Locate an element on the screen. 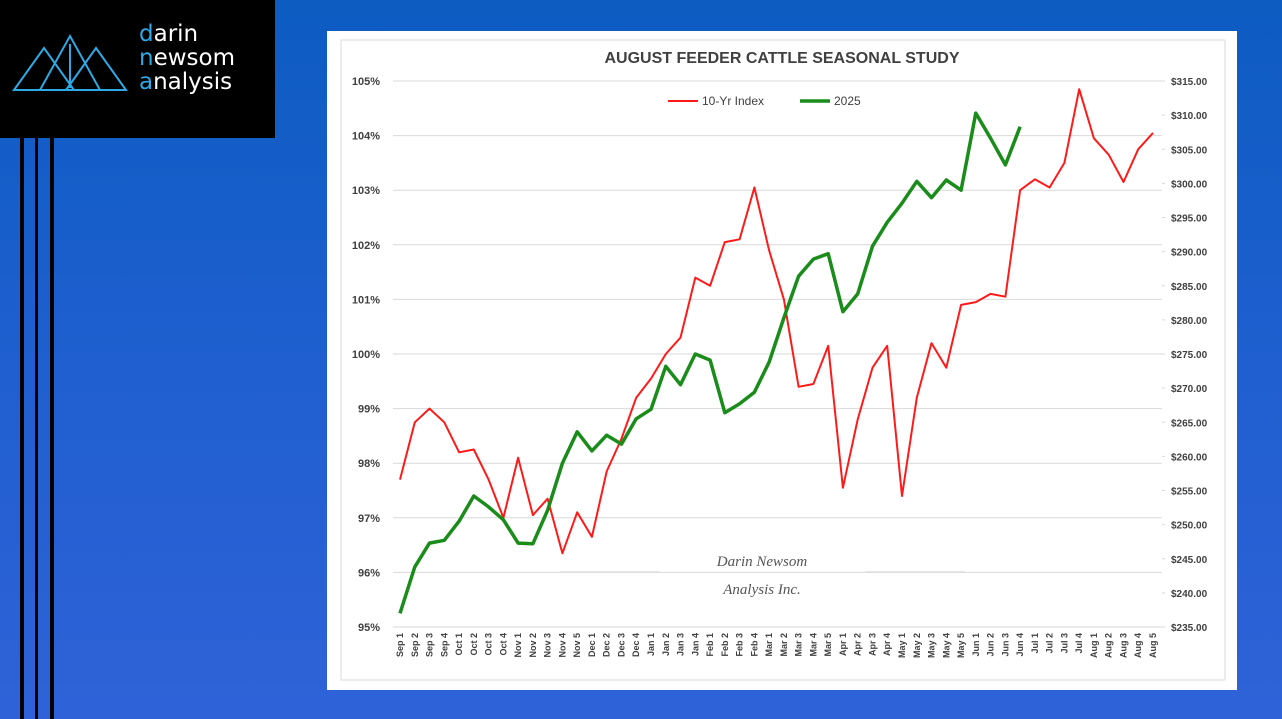  y-tick-label: 101% is located at coordinates (366, 300).